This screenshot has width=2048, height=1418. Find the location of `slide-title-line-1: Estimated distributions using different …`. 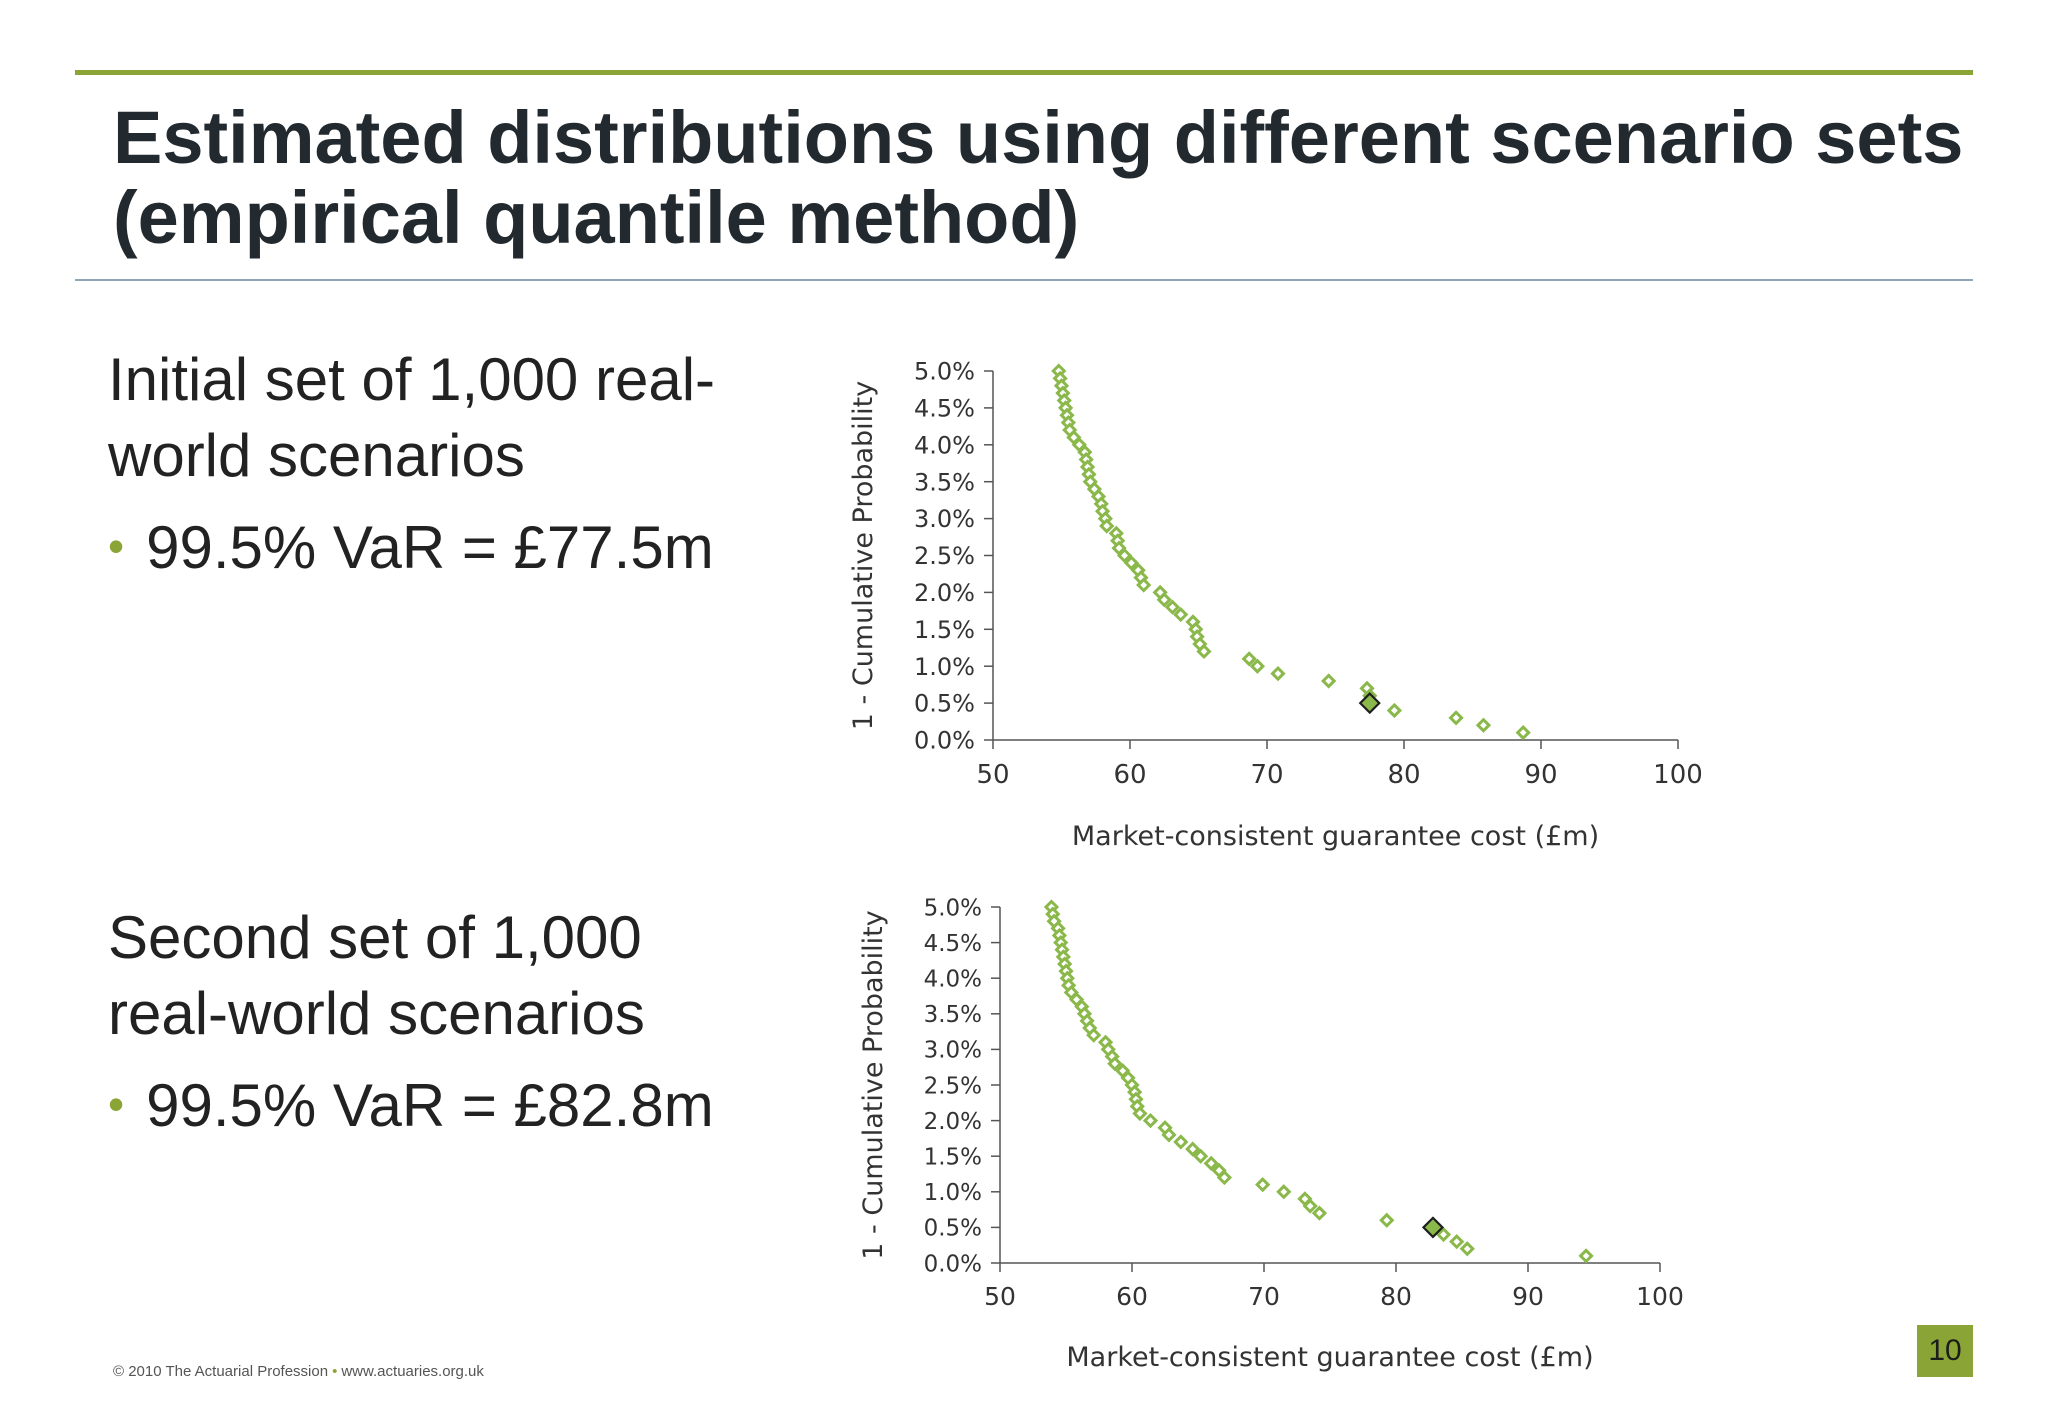

slide-title-line-1: Estimated distributions using different … is located at coordinates (1038, 137).